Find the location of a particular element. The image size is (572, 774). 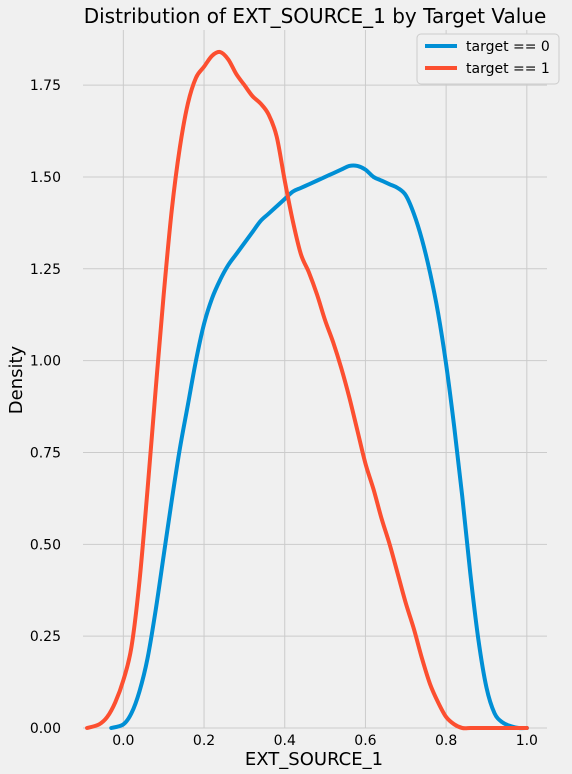

y-tick-label: 0.75 is located at coordinates (45, 453).